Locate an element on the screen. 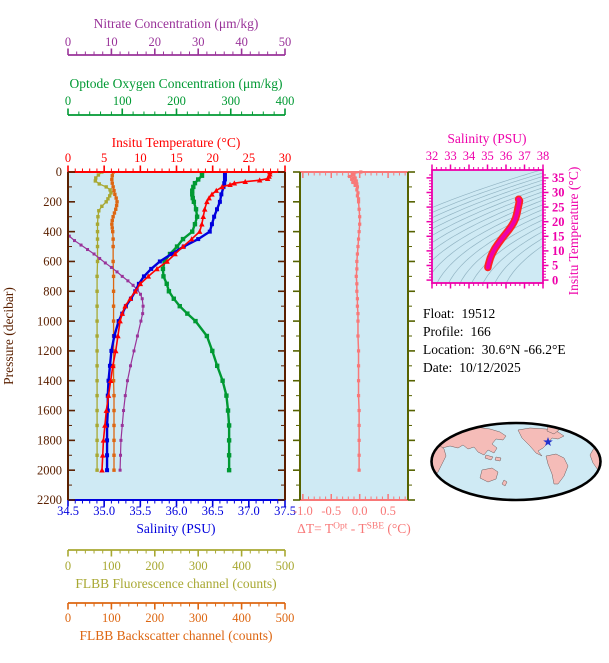  tick-label: 0.0 is located at coordinates (360, 511).